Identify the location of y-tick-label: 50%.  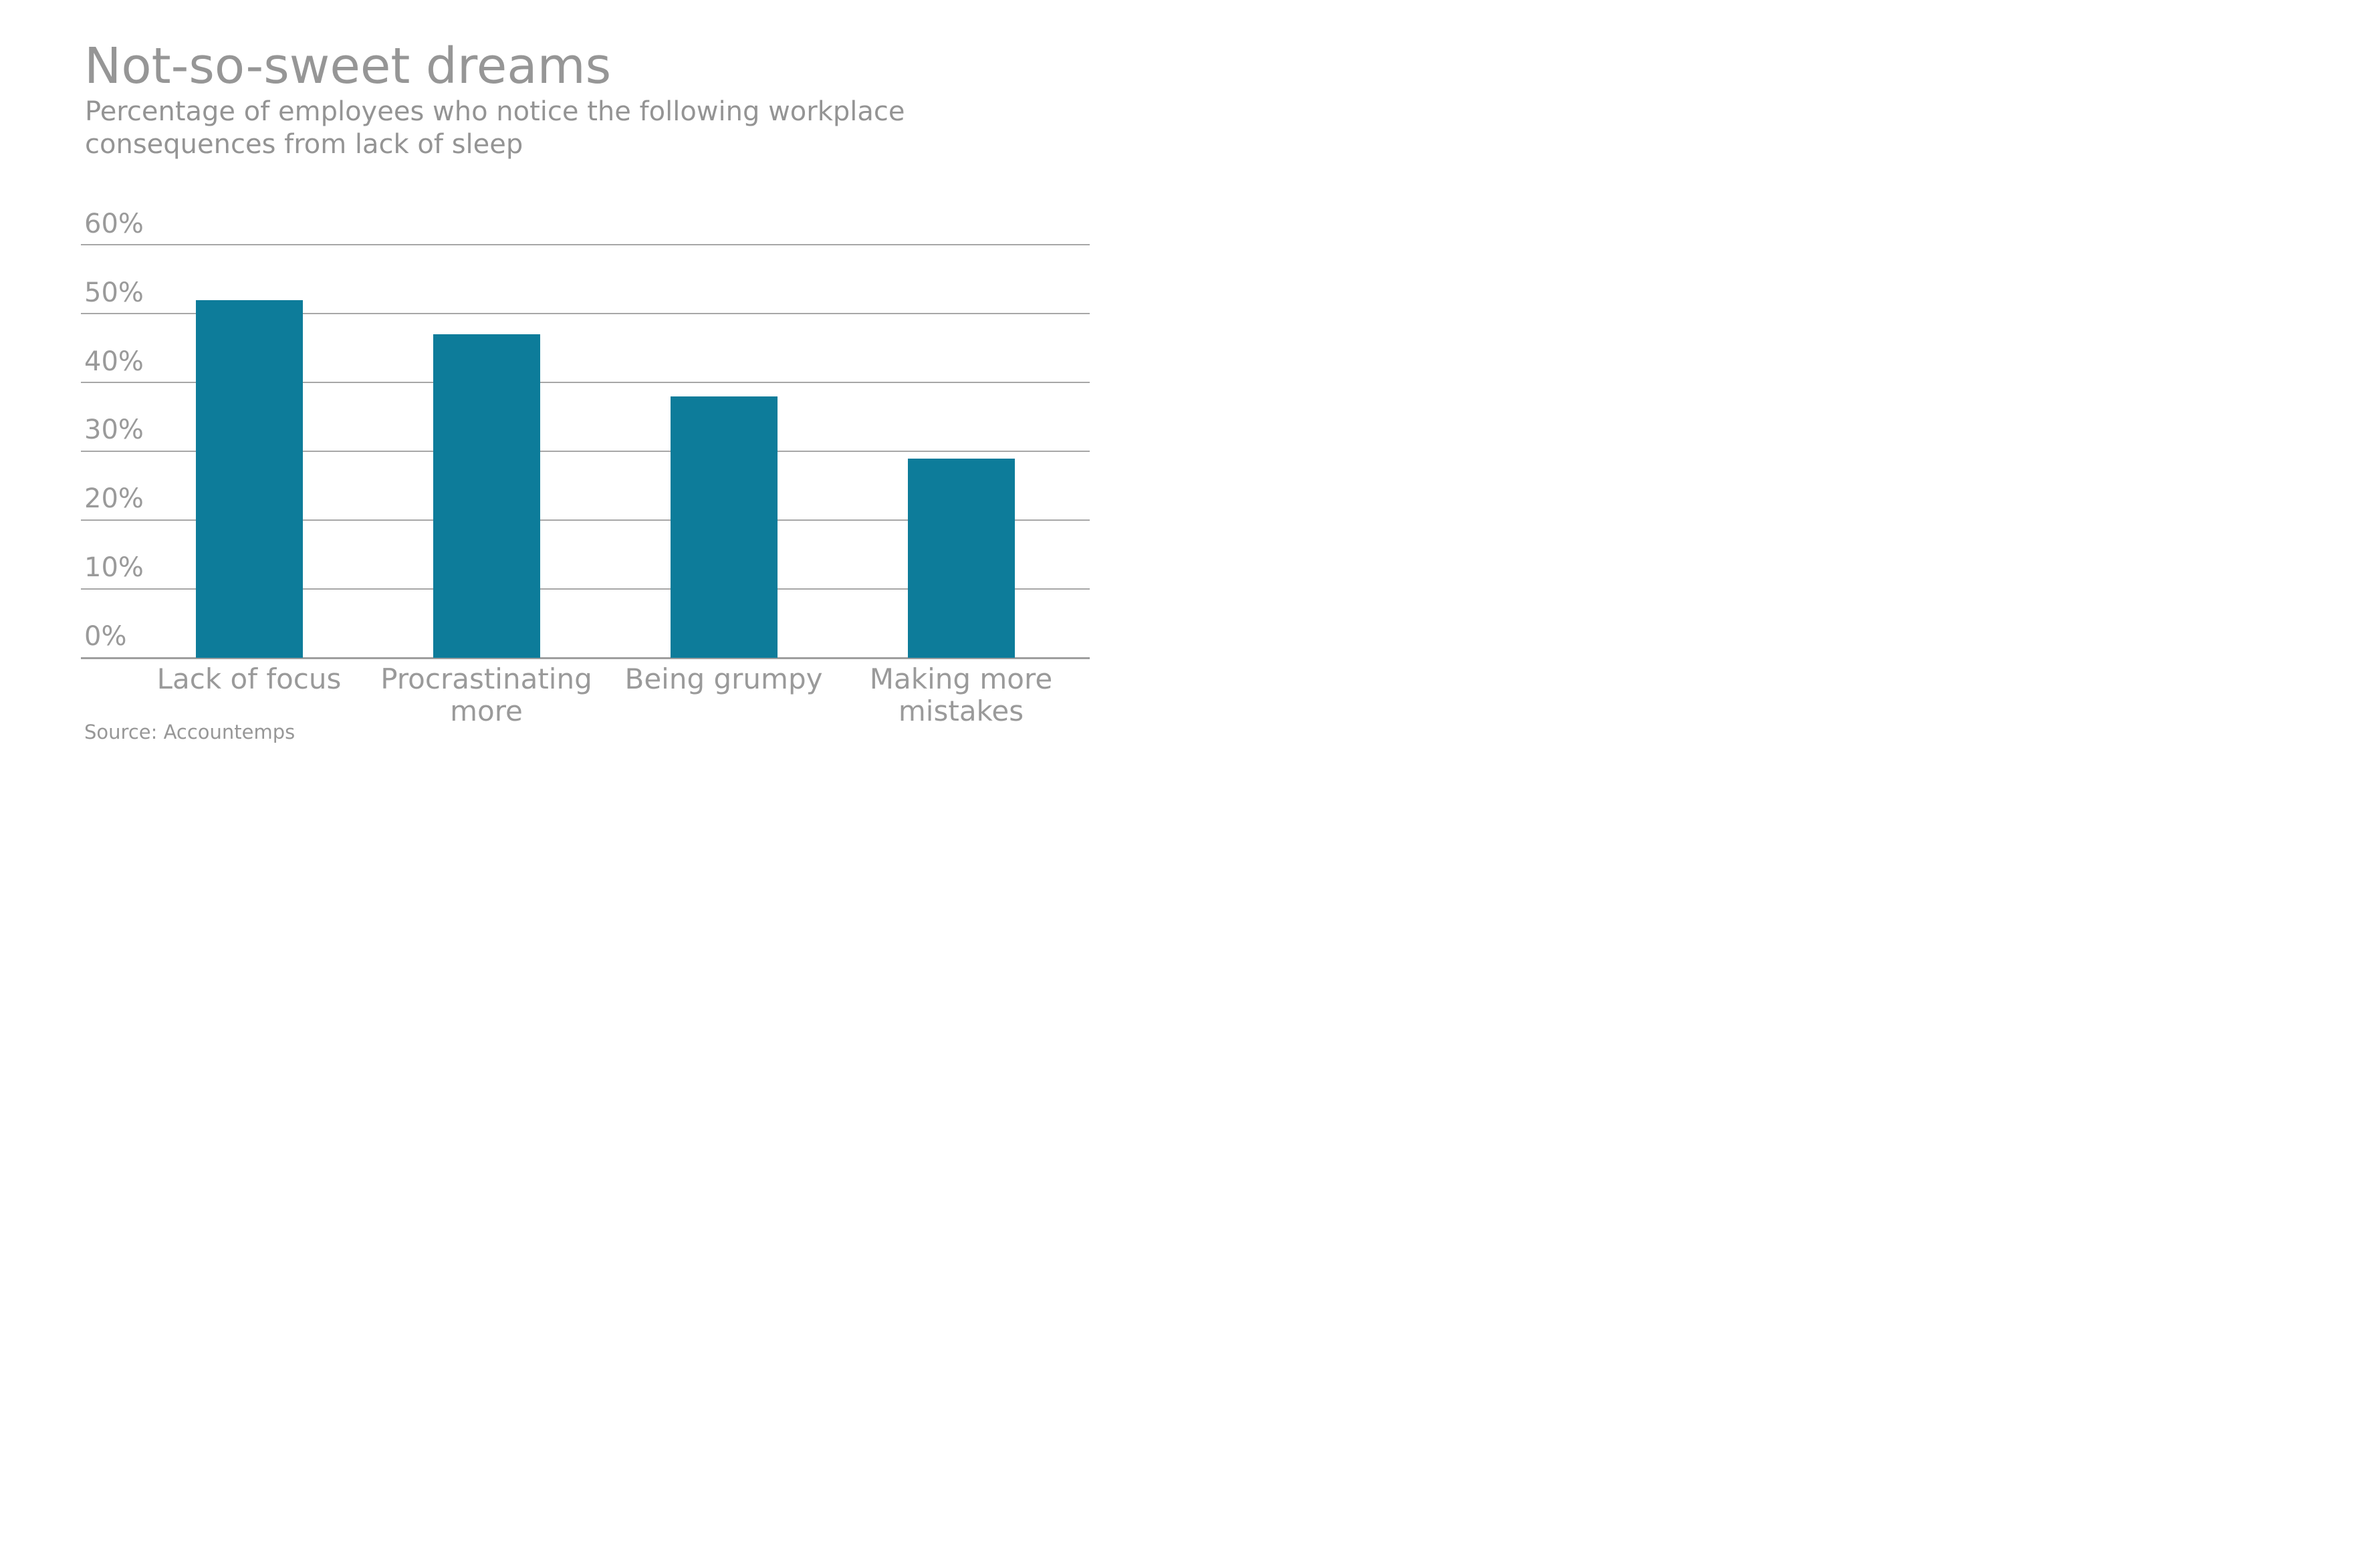
(114, 292).